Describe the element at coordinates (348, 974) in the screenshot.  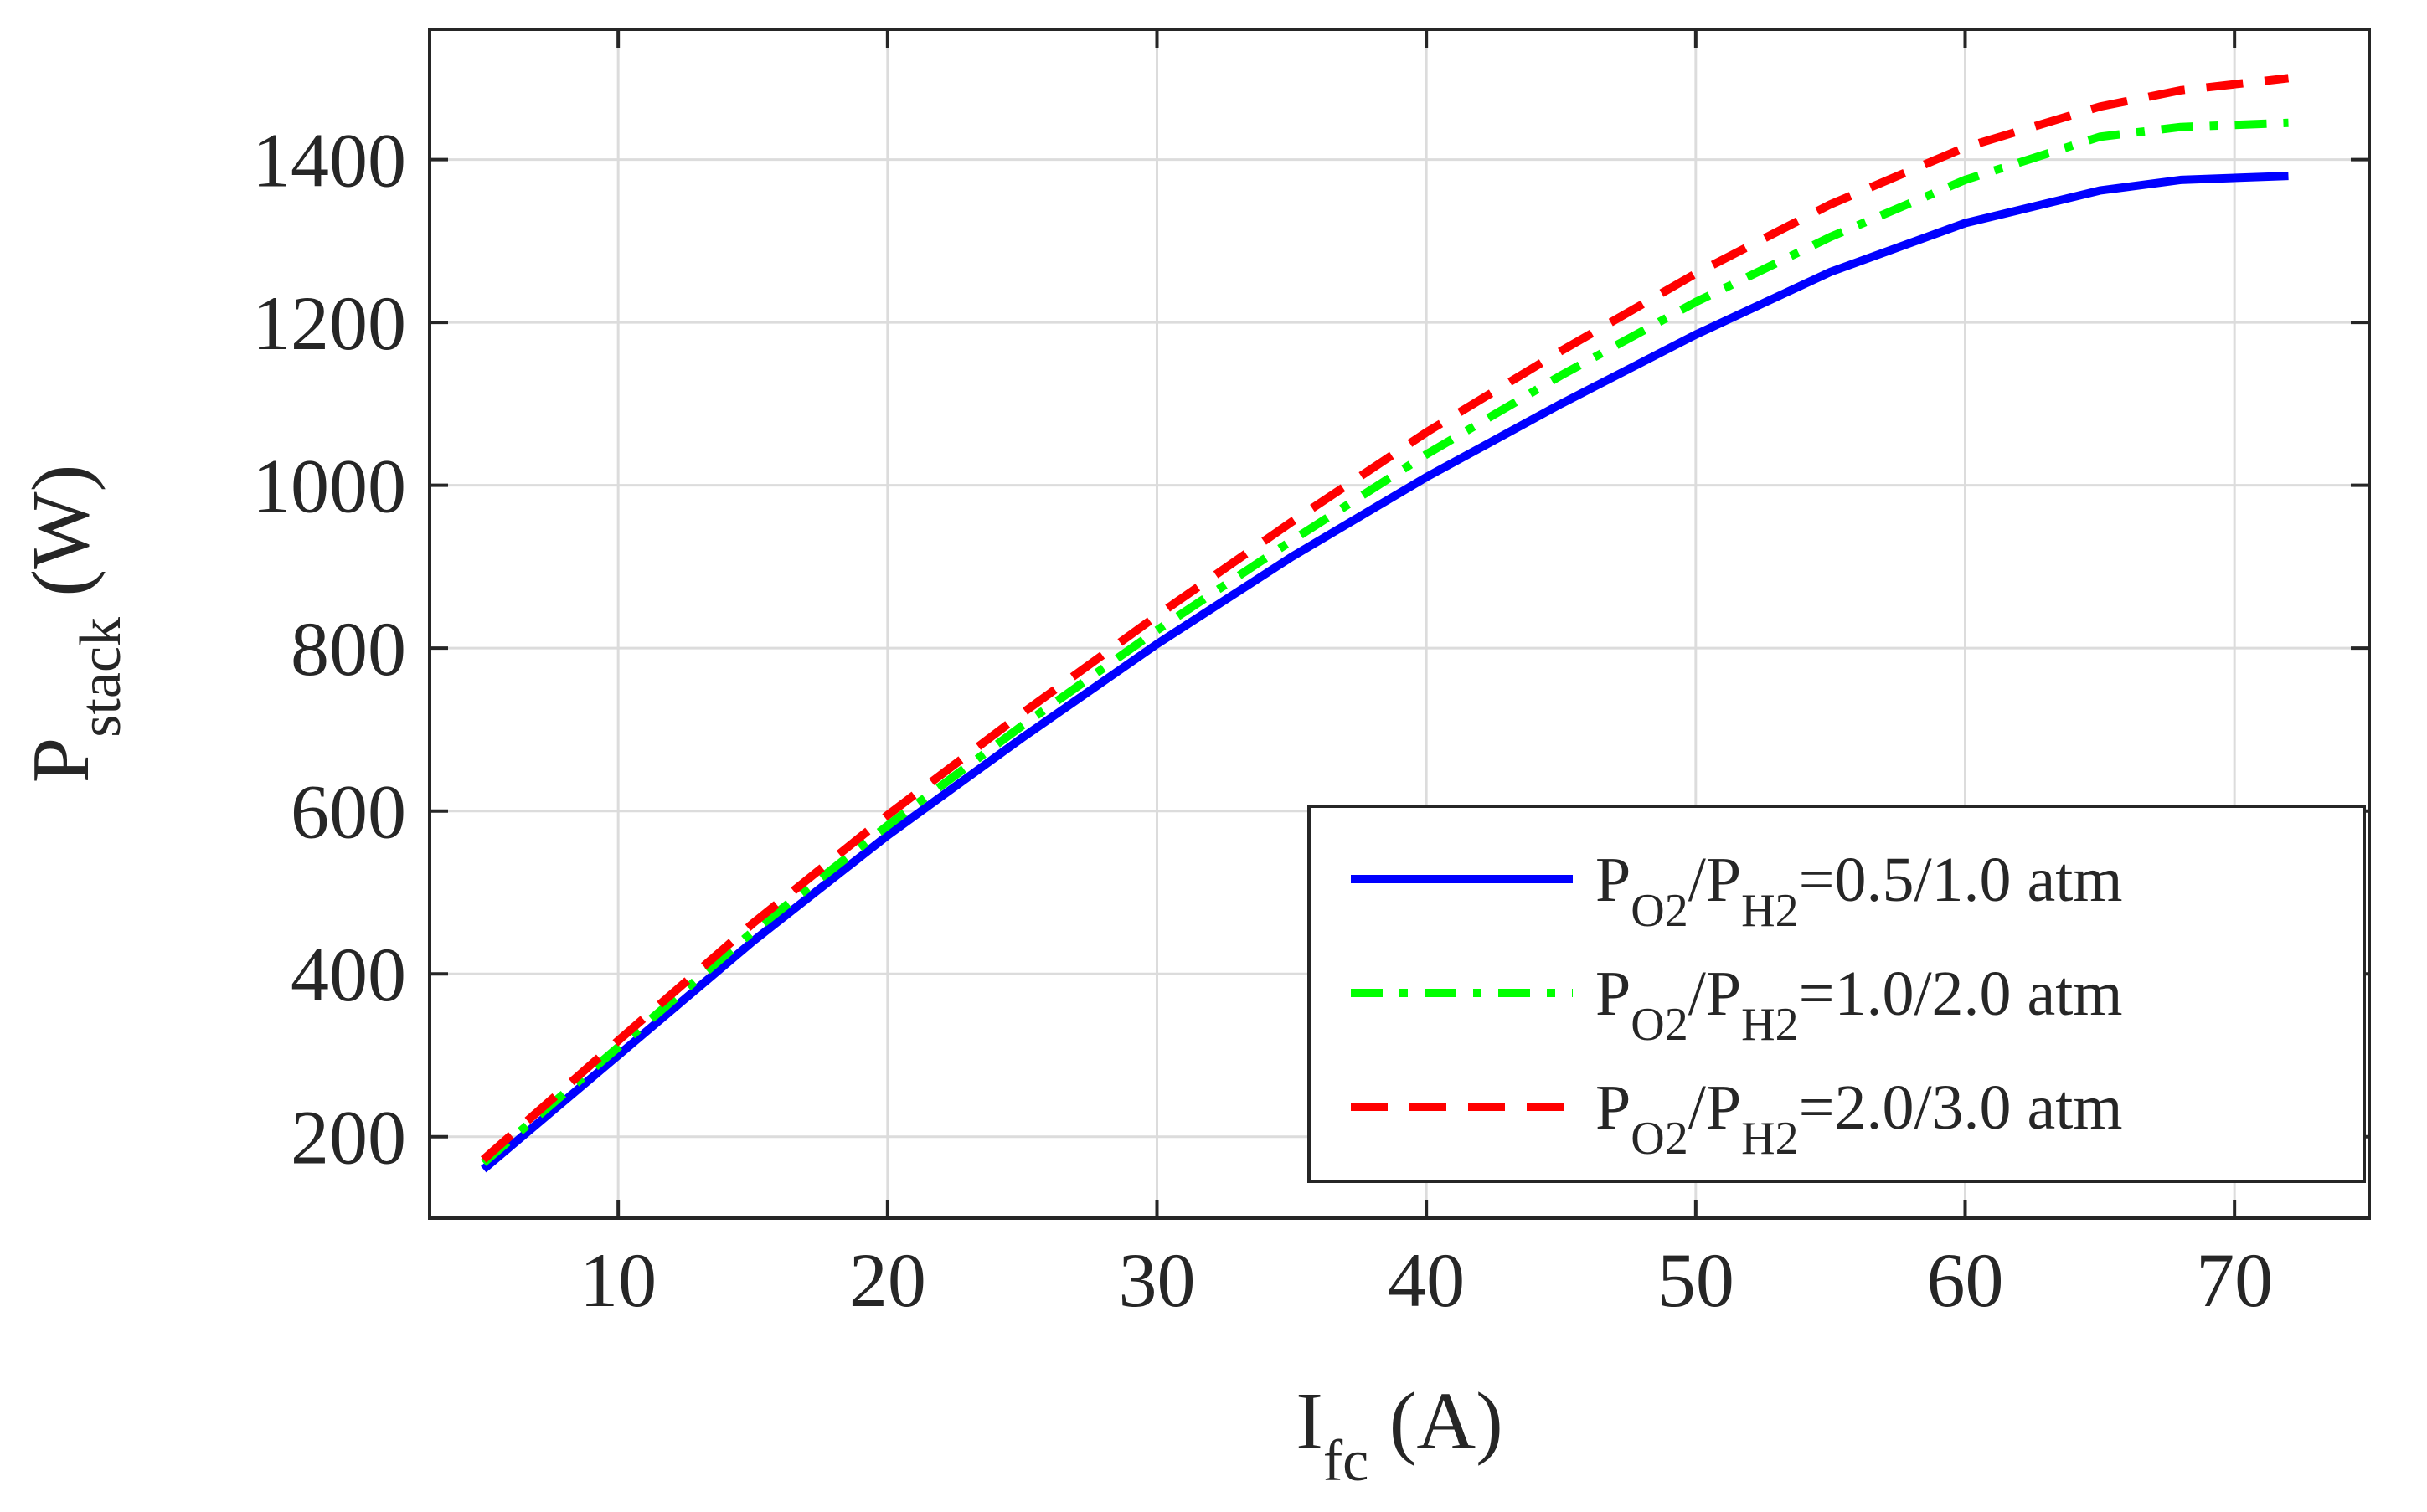
I see `y-tick-label: 400` at that location.